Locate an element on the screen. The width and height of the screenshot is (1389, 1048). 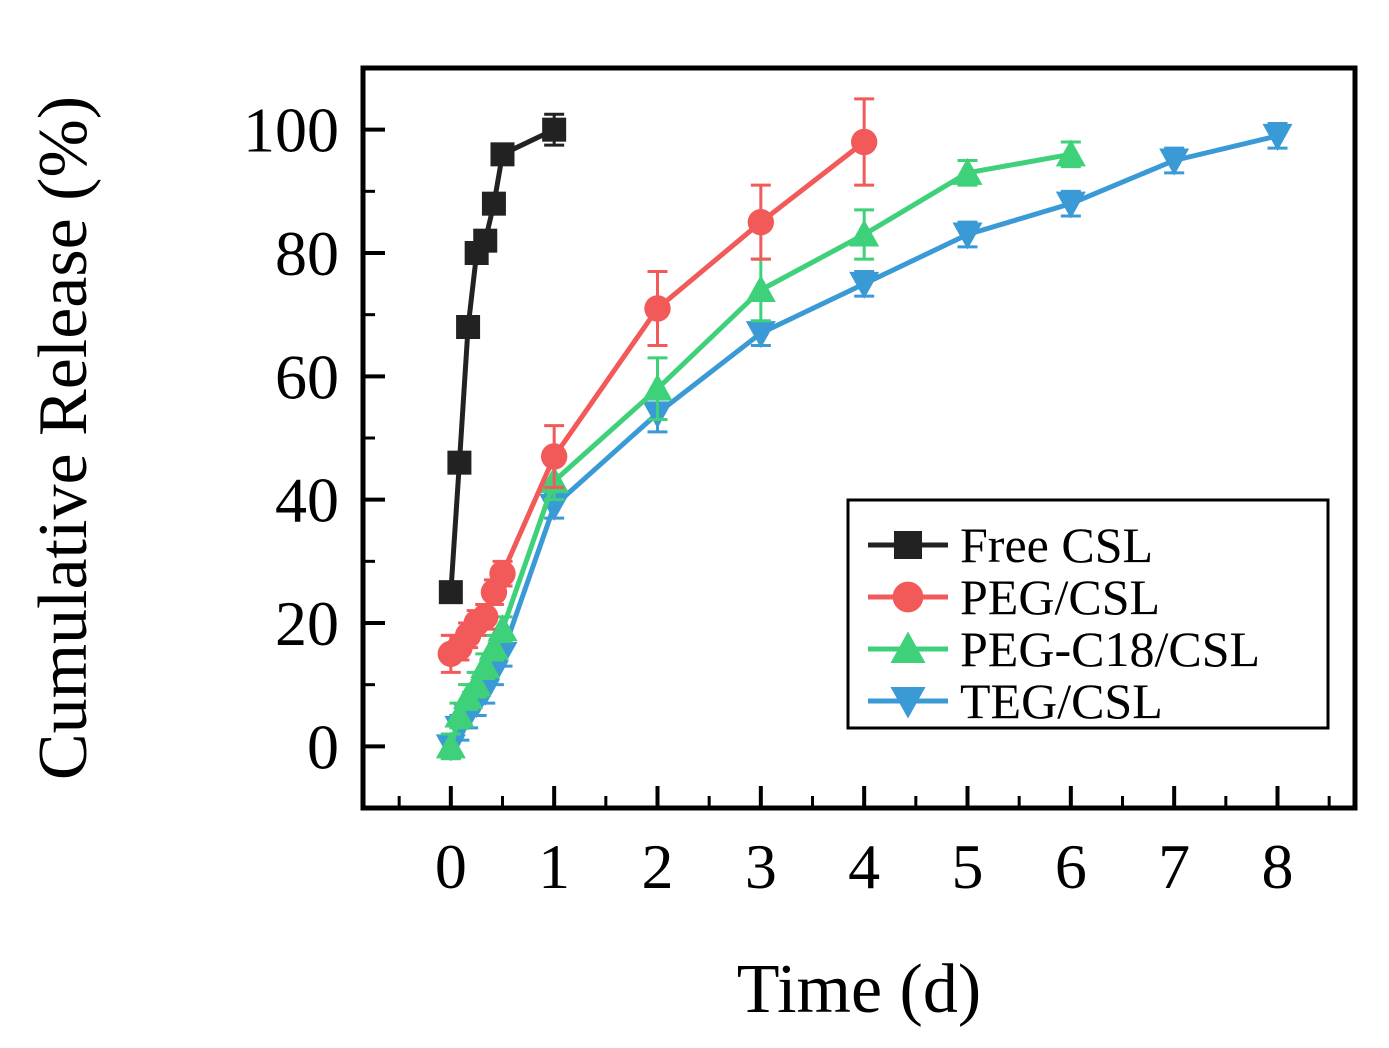
y-tick-label: 0 is located at coordinates (323, 746).